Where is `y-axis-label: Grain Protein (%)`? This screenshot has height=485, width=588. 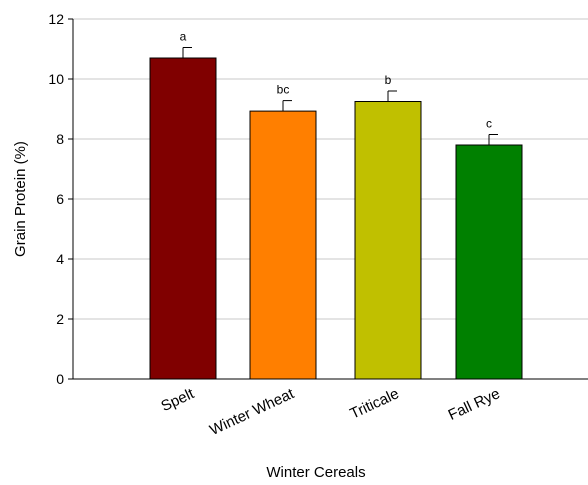
y-axis-label: Grain Protein (%) is located at coordinates (20, 199).